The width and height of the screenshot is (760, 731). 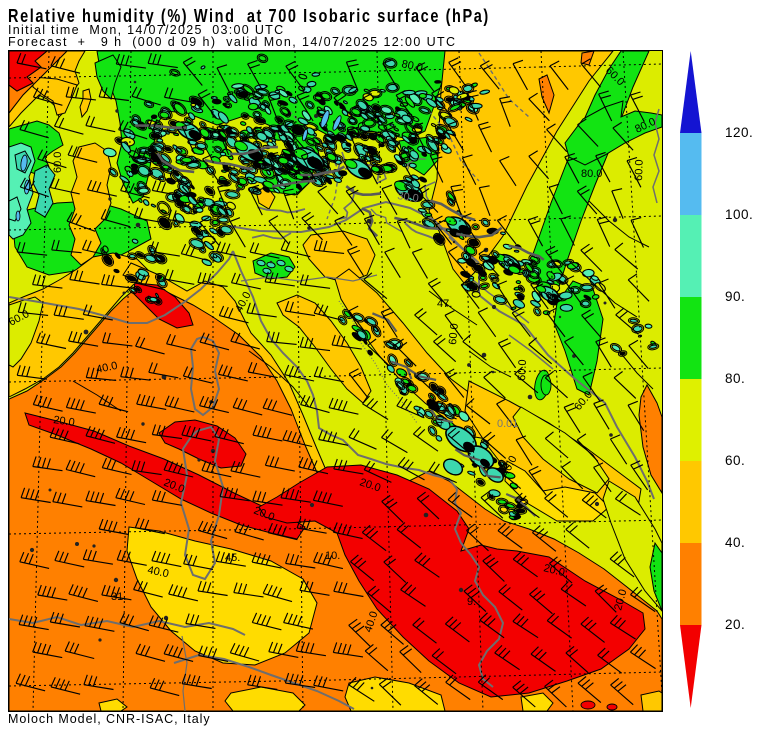 What do you see at coordinates (408, 197) in the screenshot?
I see `svg-text: 30.0` at bounding box center [408, 197].